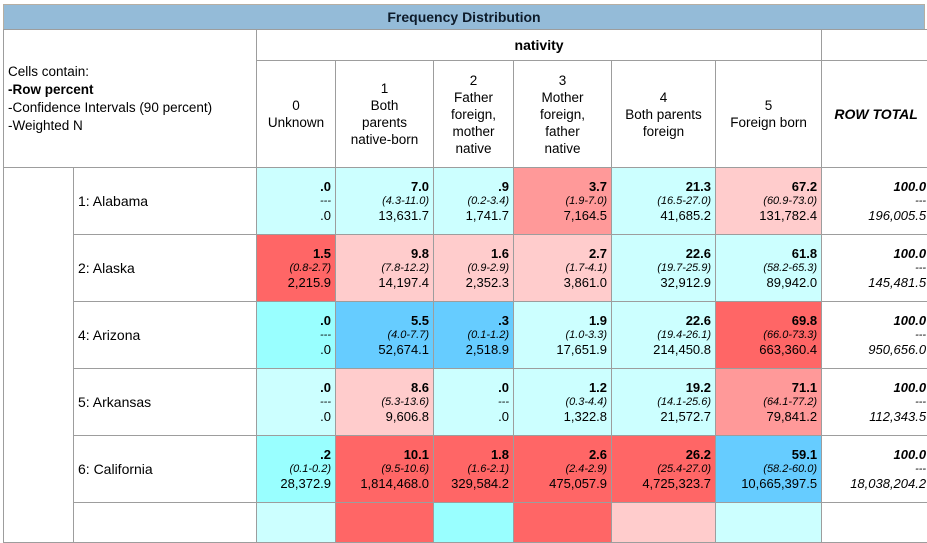  I want to click on data-cell: 26.2 (25.4-27.0) 4,725,323.7, so click(664, 469).